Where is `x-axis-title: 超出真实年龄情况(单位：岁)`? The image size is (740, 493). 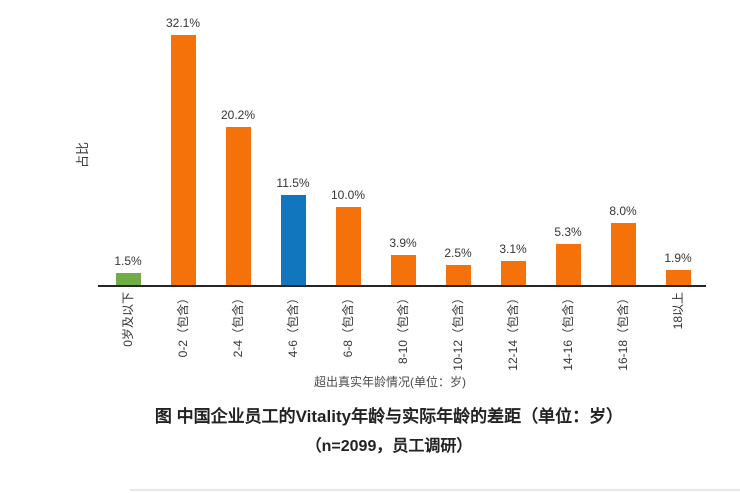
x-axis-title: 超出真实年龄情况(单位：岁) is located at coordinates (390, 382).